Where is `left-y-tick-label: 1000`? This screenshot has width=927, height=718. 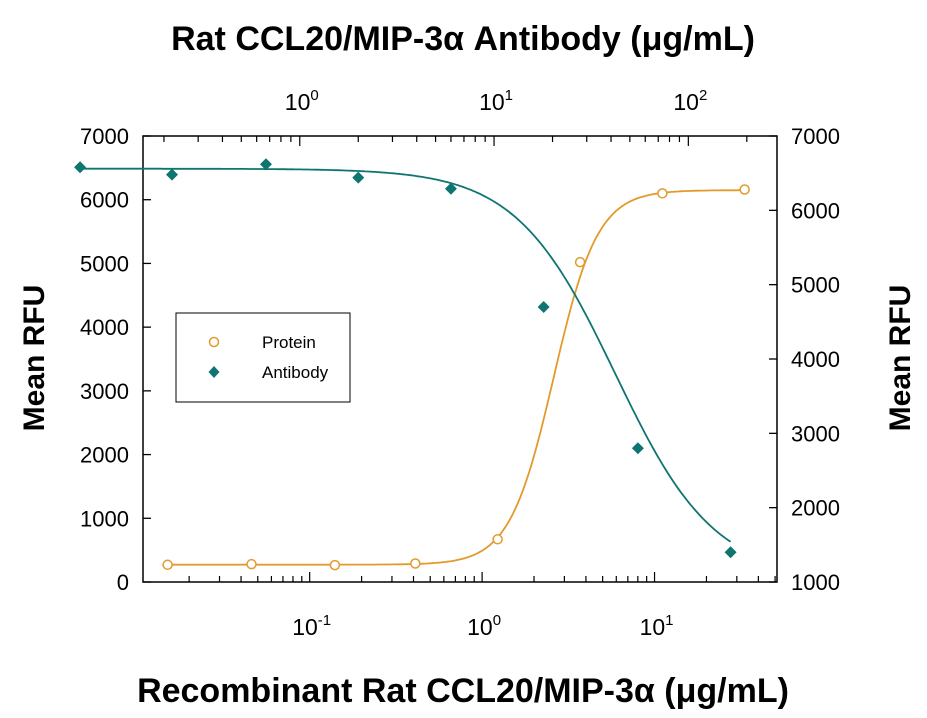 left-y-tick-label: 1000 is located at coordinates (104, 518).